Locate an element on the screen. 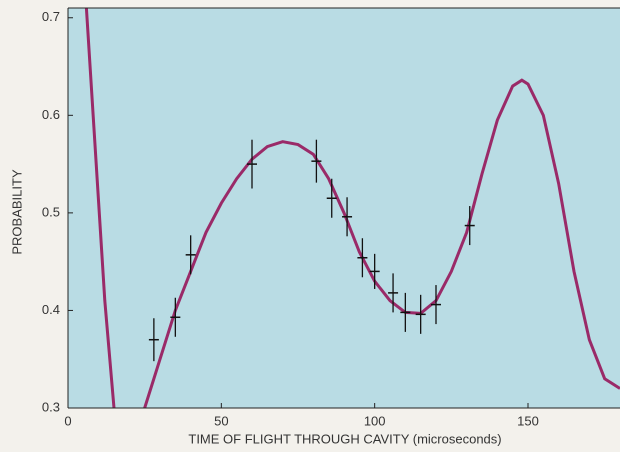 The image size is (620, 452). x-tick-label: 100 is located at coordinates (375, 420).